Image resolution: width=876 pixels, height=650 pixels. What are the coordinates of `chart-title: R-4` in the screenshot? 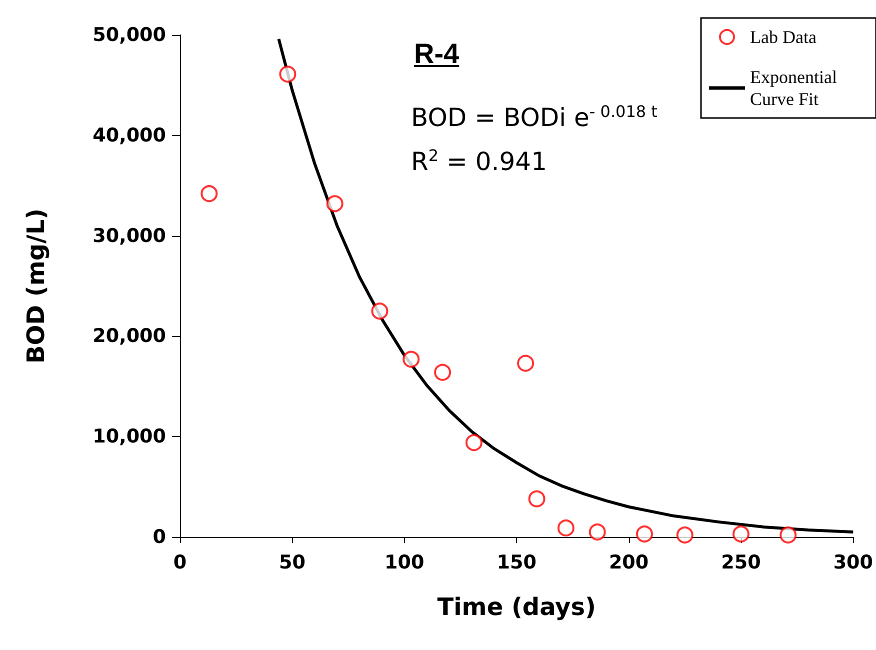 It's located at (437, 54).